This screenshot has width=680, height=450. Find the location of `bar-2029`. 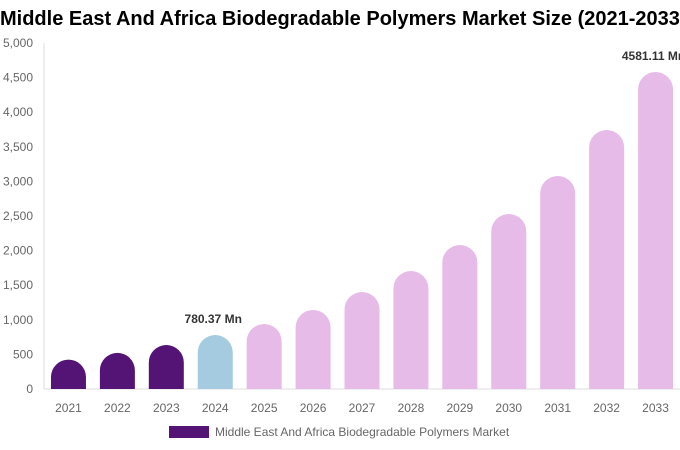

bar-2029 is located at coordinates (460, 316).